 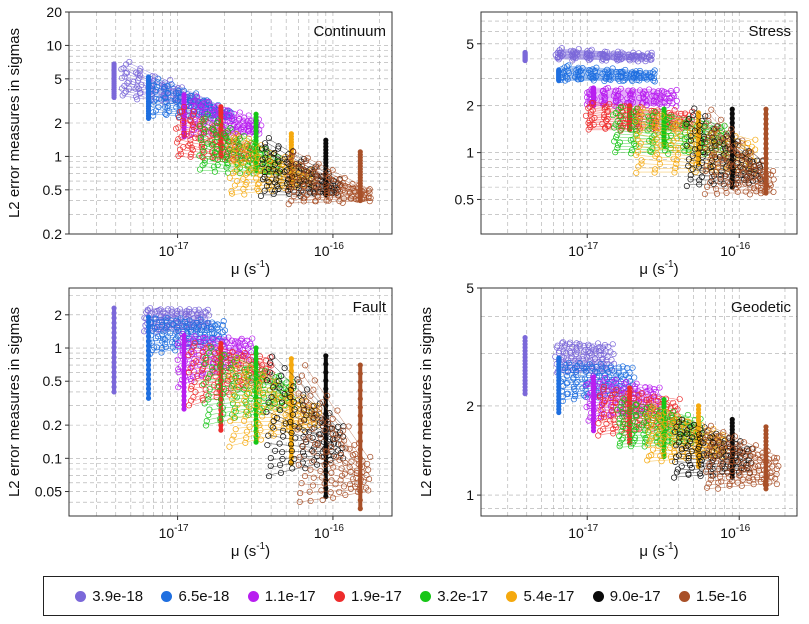 I want to click on legend-label: 9.0e-17, so click(x=635, y=596).